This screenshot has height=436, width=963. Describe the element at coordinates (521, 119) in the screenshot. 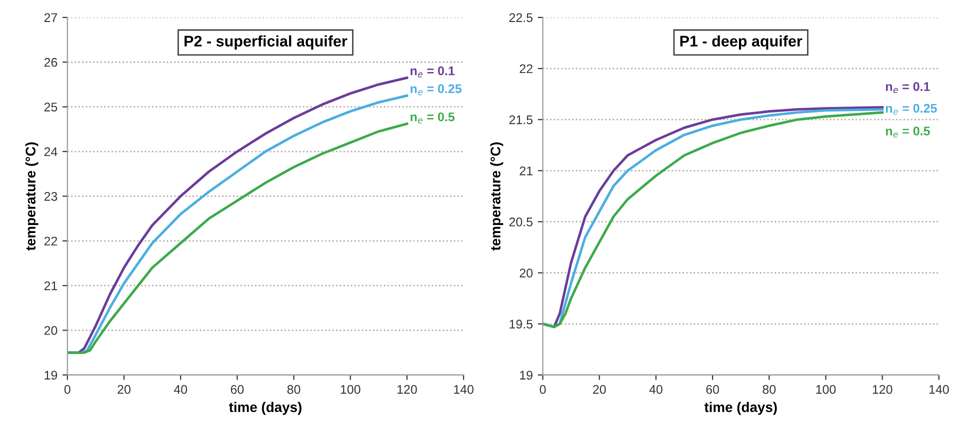

I see `y-tick-label: 21.5` at that location.